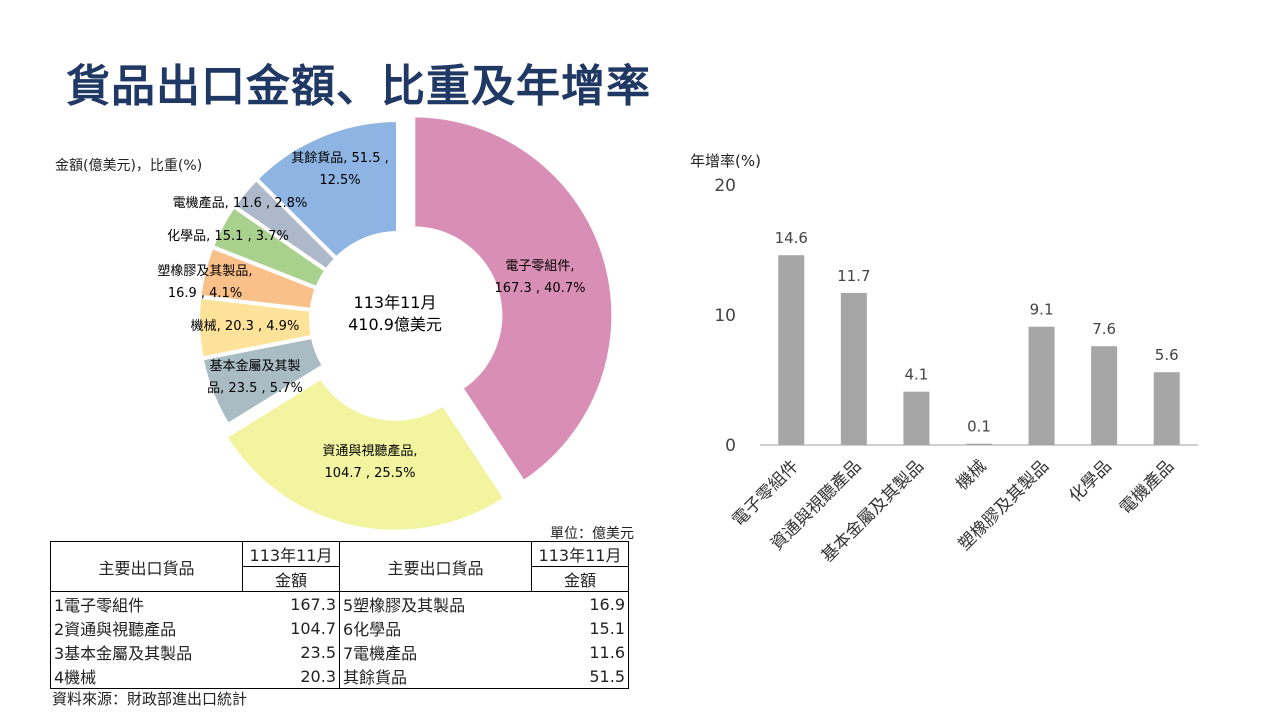 The width and height of the screenshot is (1280, 720). I want to click on donut-slice-label: 品, 23.5 , 5.7%, so click(255, 388).